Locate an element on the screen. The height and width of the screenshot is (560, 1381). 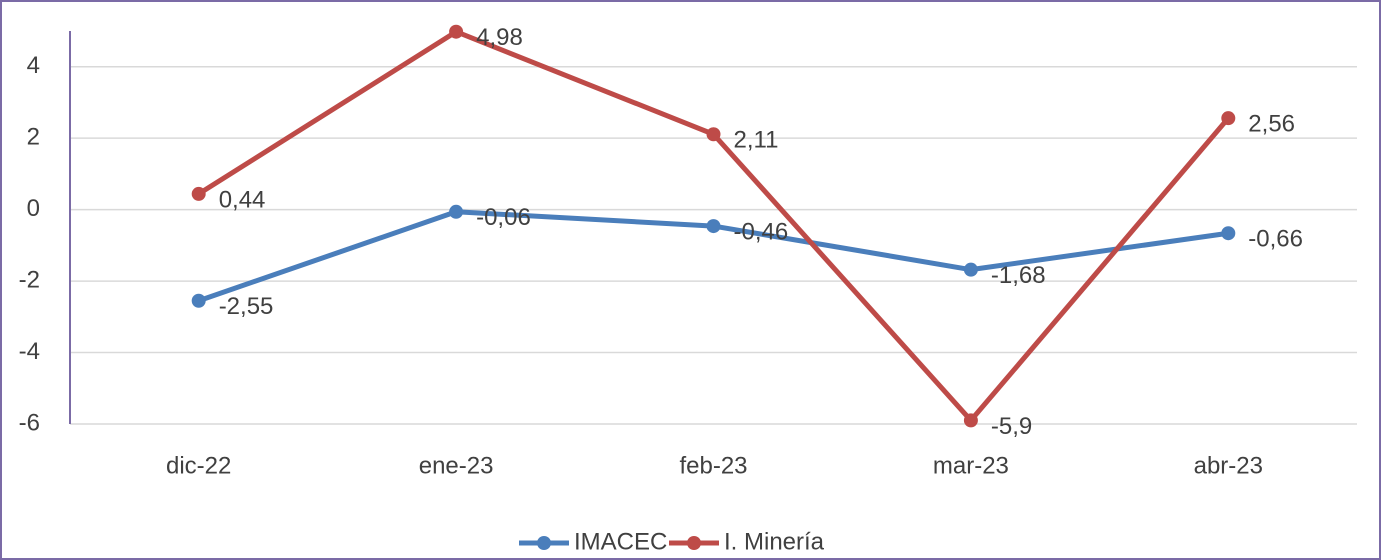
y-tick-label: -2 is located at coordinates (29, 279).